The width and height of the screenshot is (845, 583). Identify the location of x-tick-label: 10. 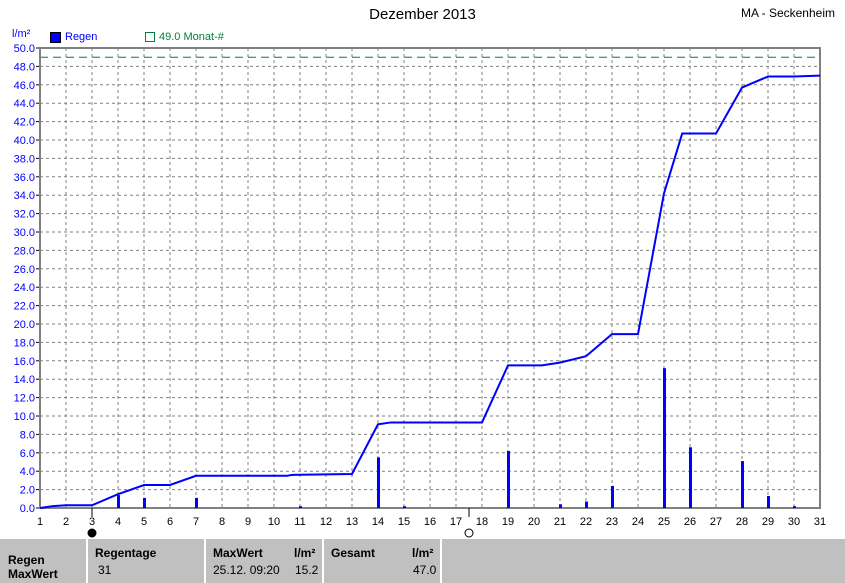
(274, 522).